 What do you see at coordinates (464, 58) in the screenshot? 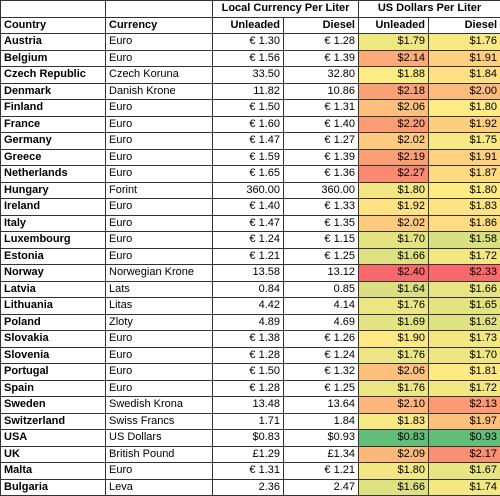
I see `price-cell: $1.91` at bounding box center [464, 58].